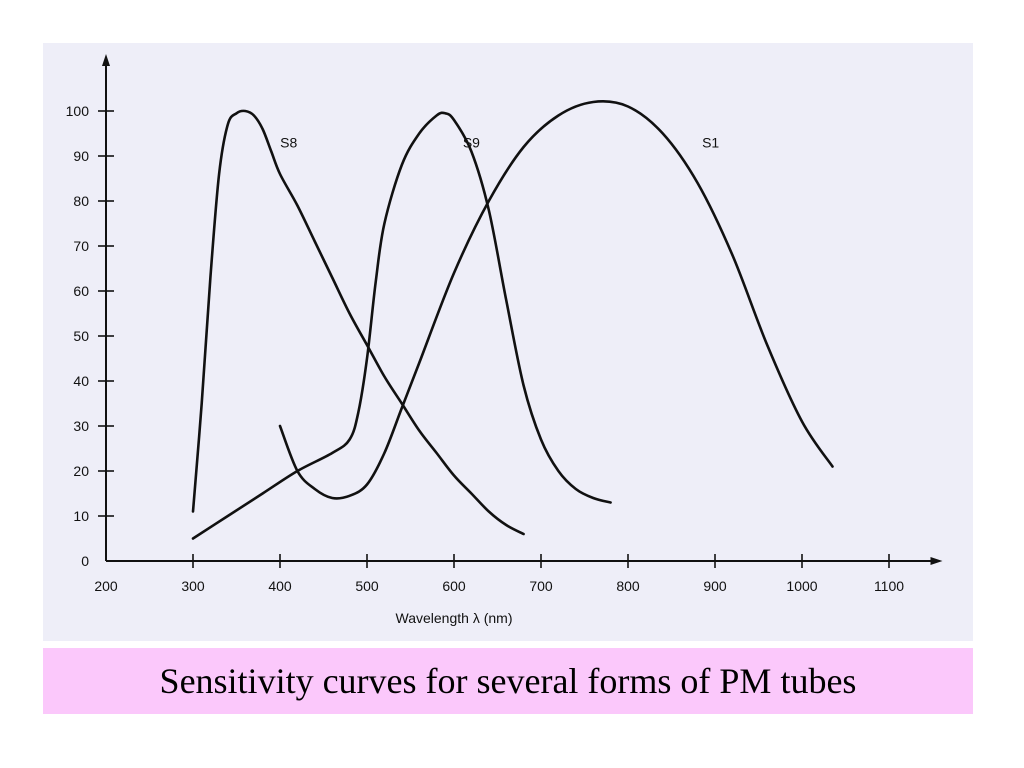  I want to click on x-axis-title: Wavelength λ (nm), so click(454, 618).